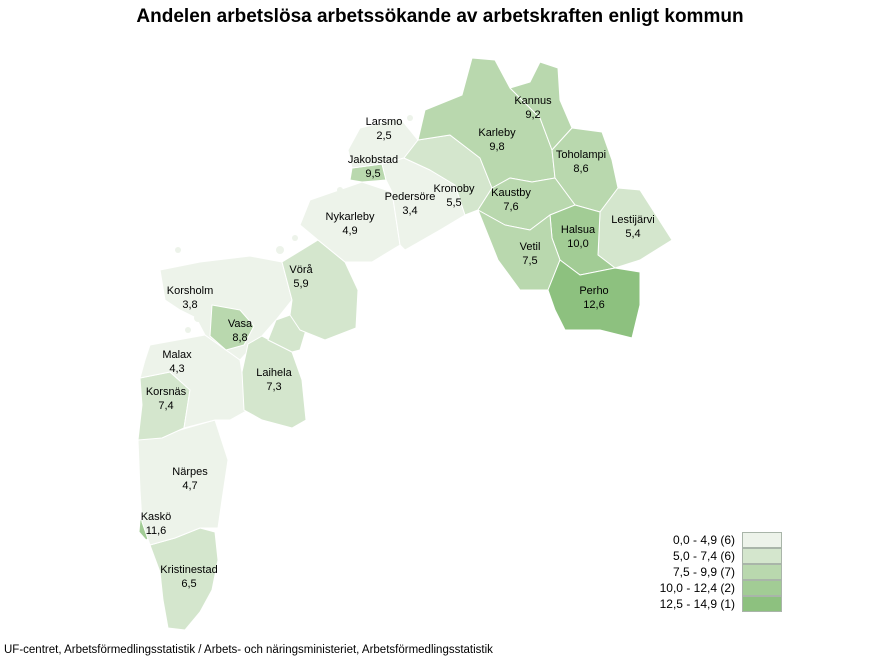  Describe the element at coordinates (454, 203) in the screenshot. I see `municipality-value: 5,5` at that location.